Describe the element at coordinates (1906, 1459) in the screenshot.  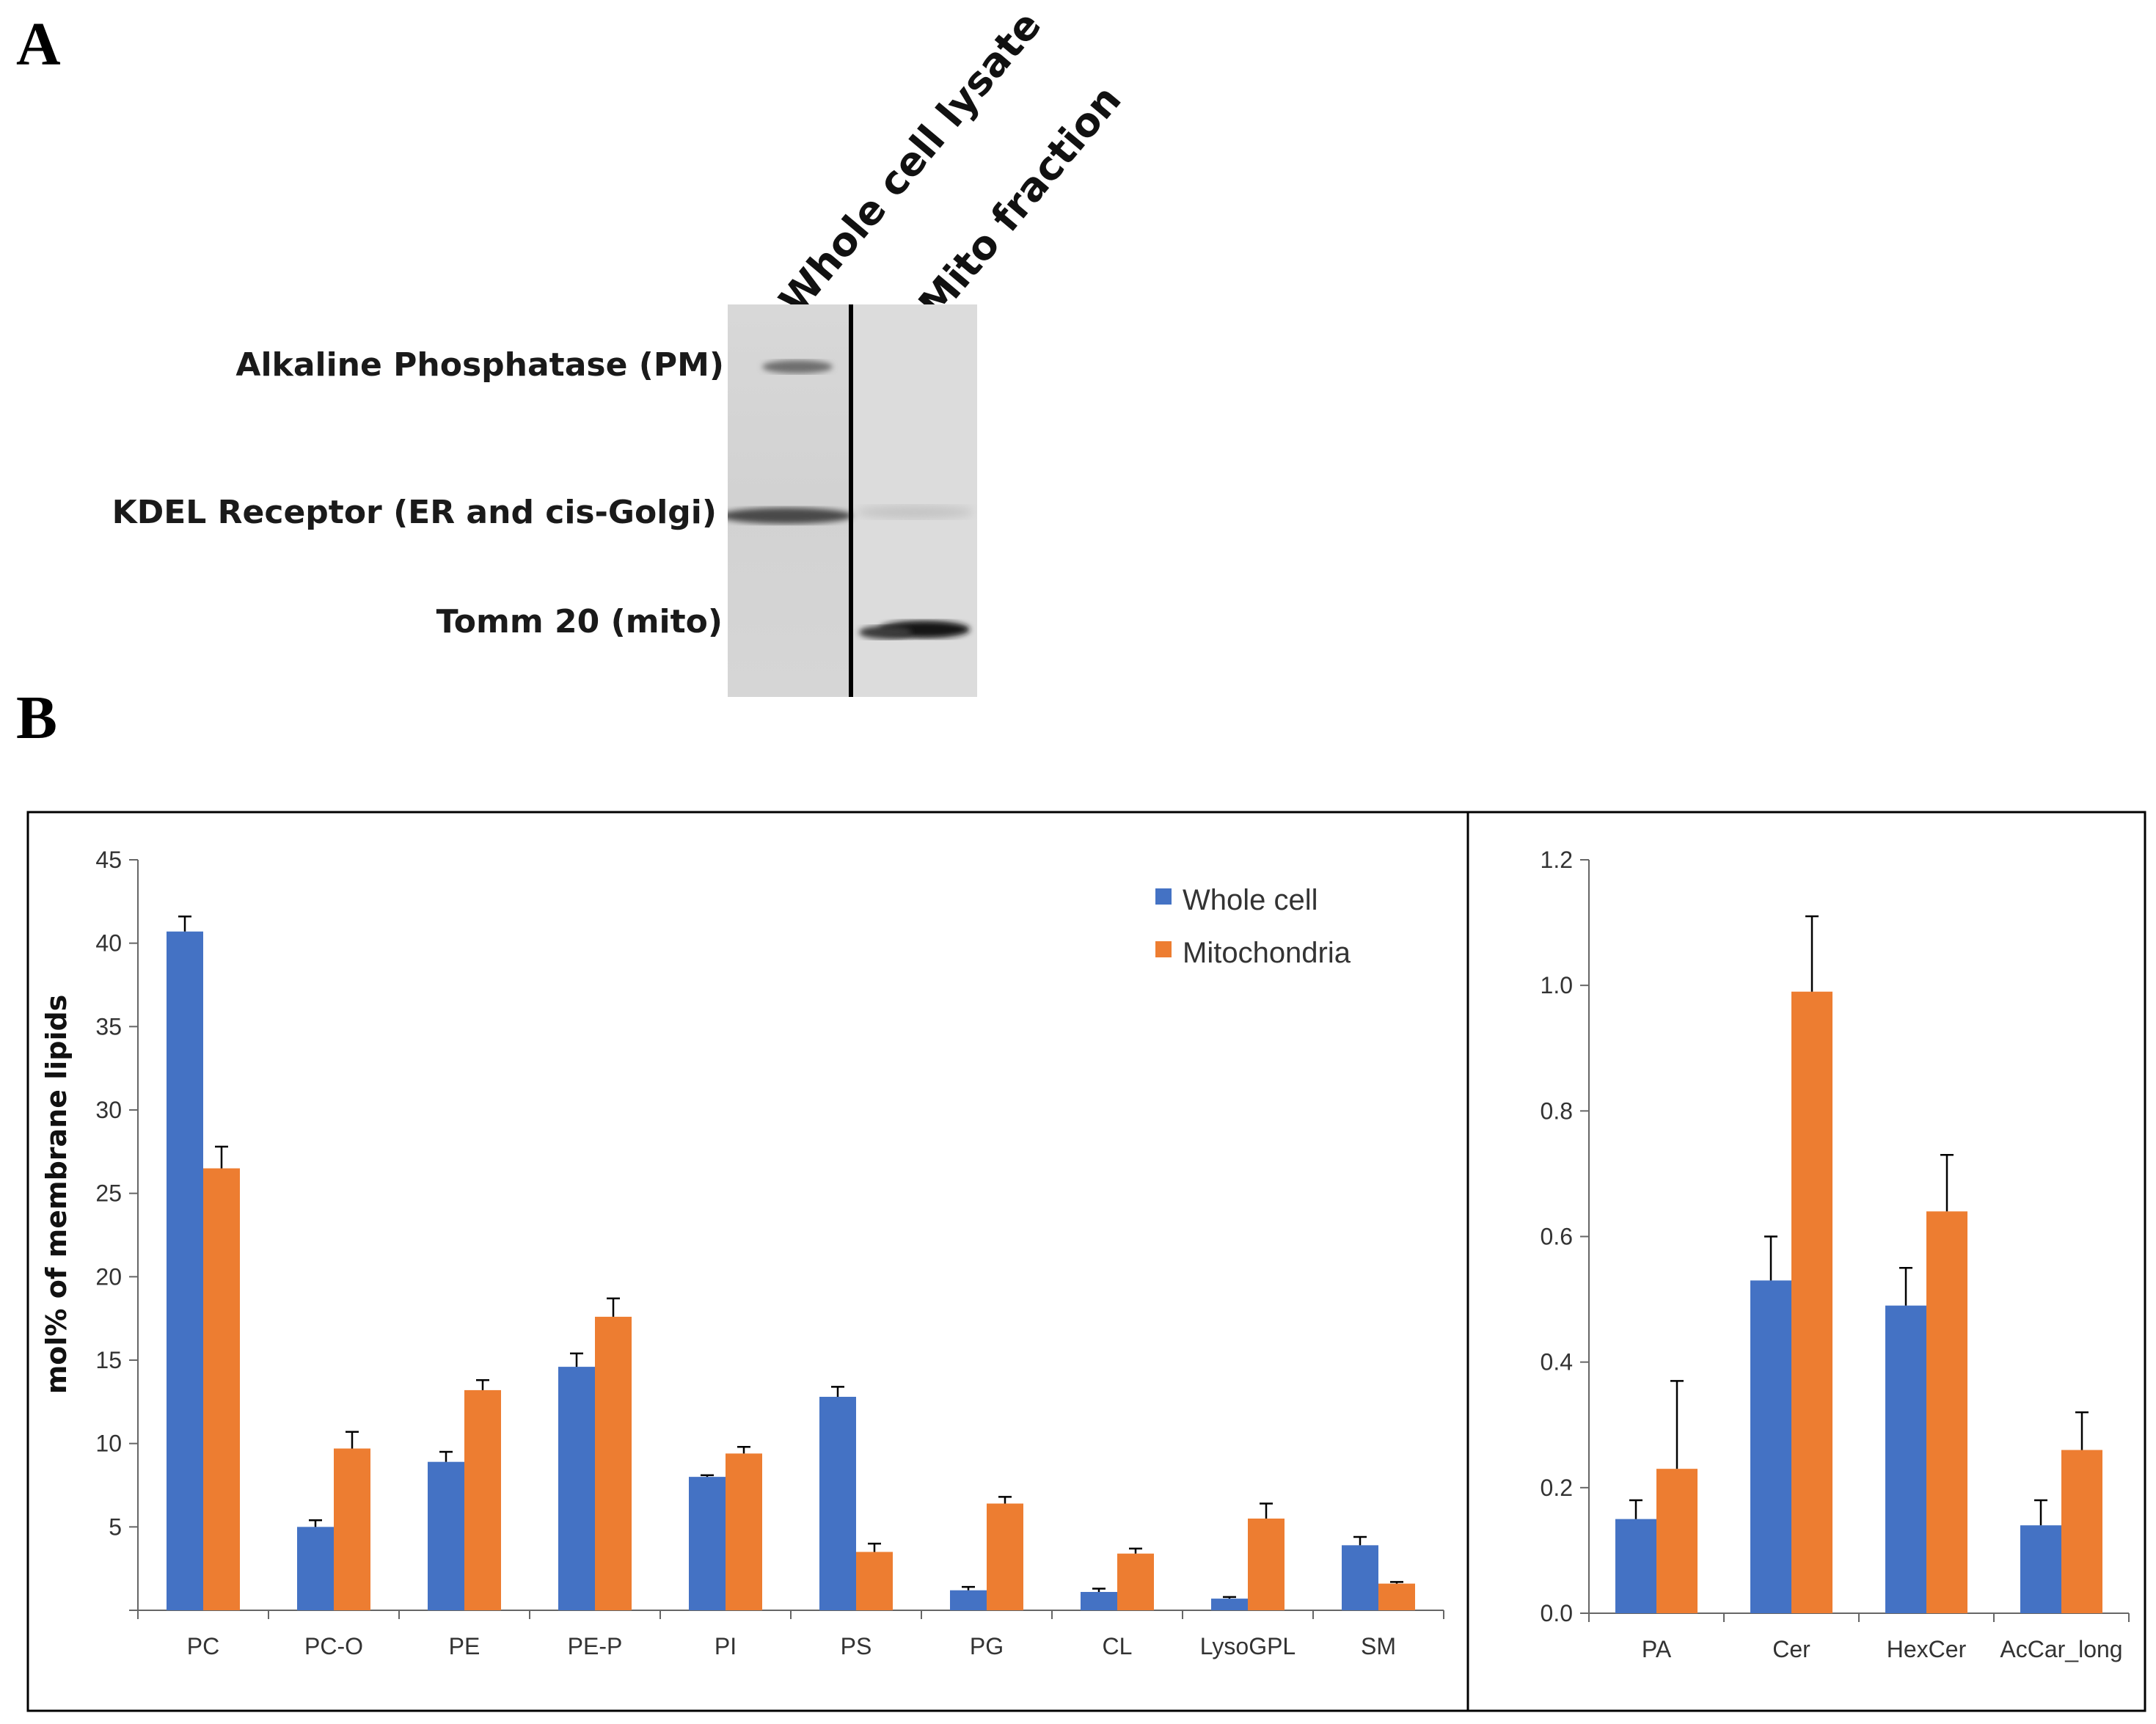
I see `right-bar-HexCer-whole-cell` at that location.